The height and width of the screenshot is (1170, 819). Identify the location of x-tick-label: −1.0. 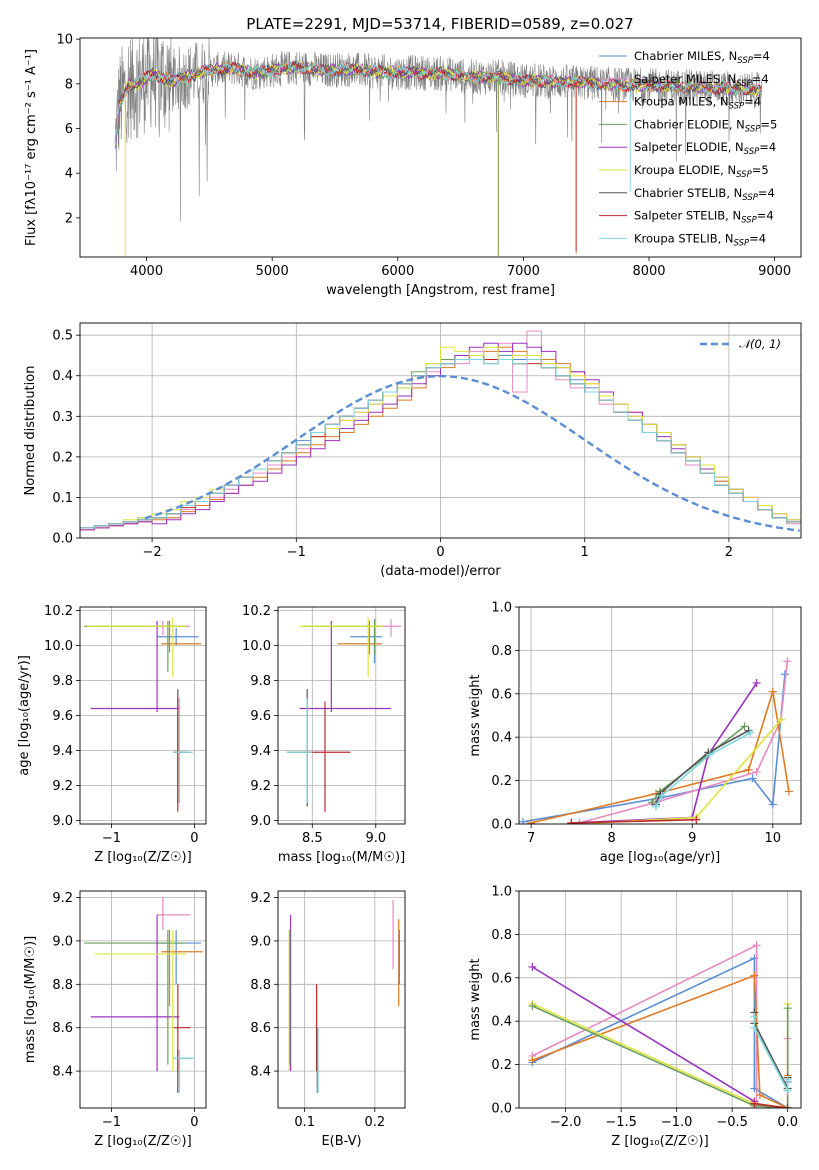
(677, 1122).